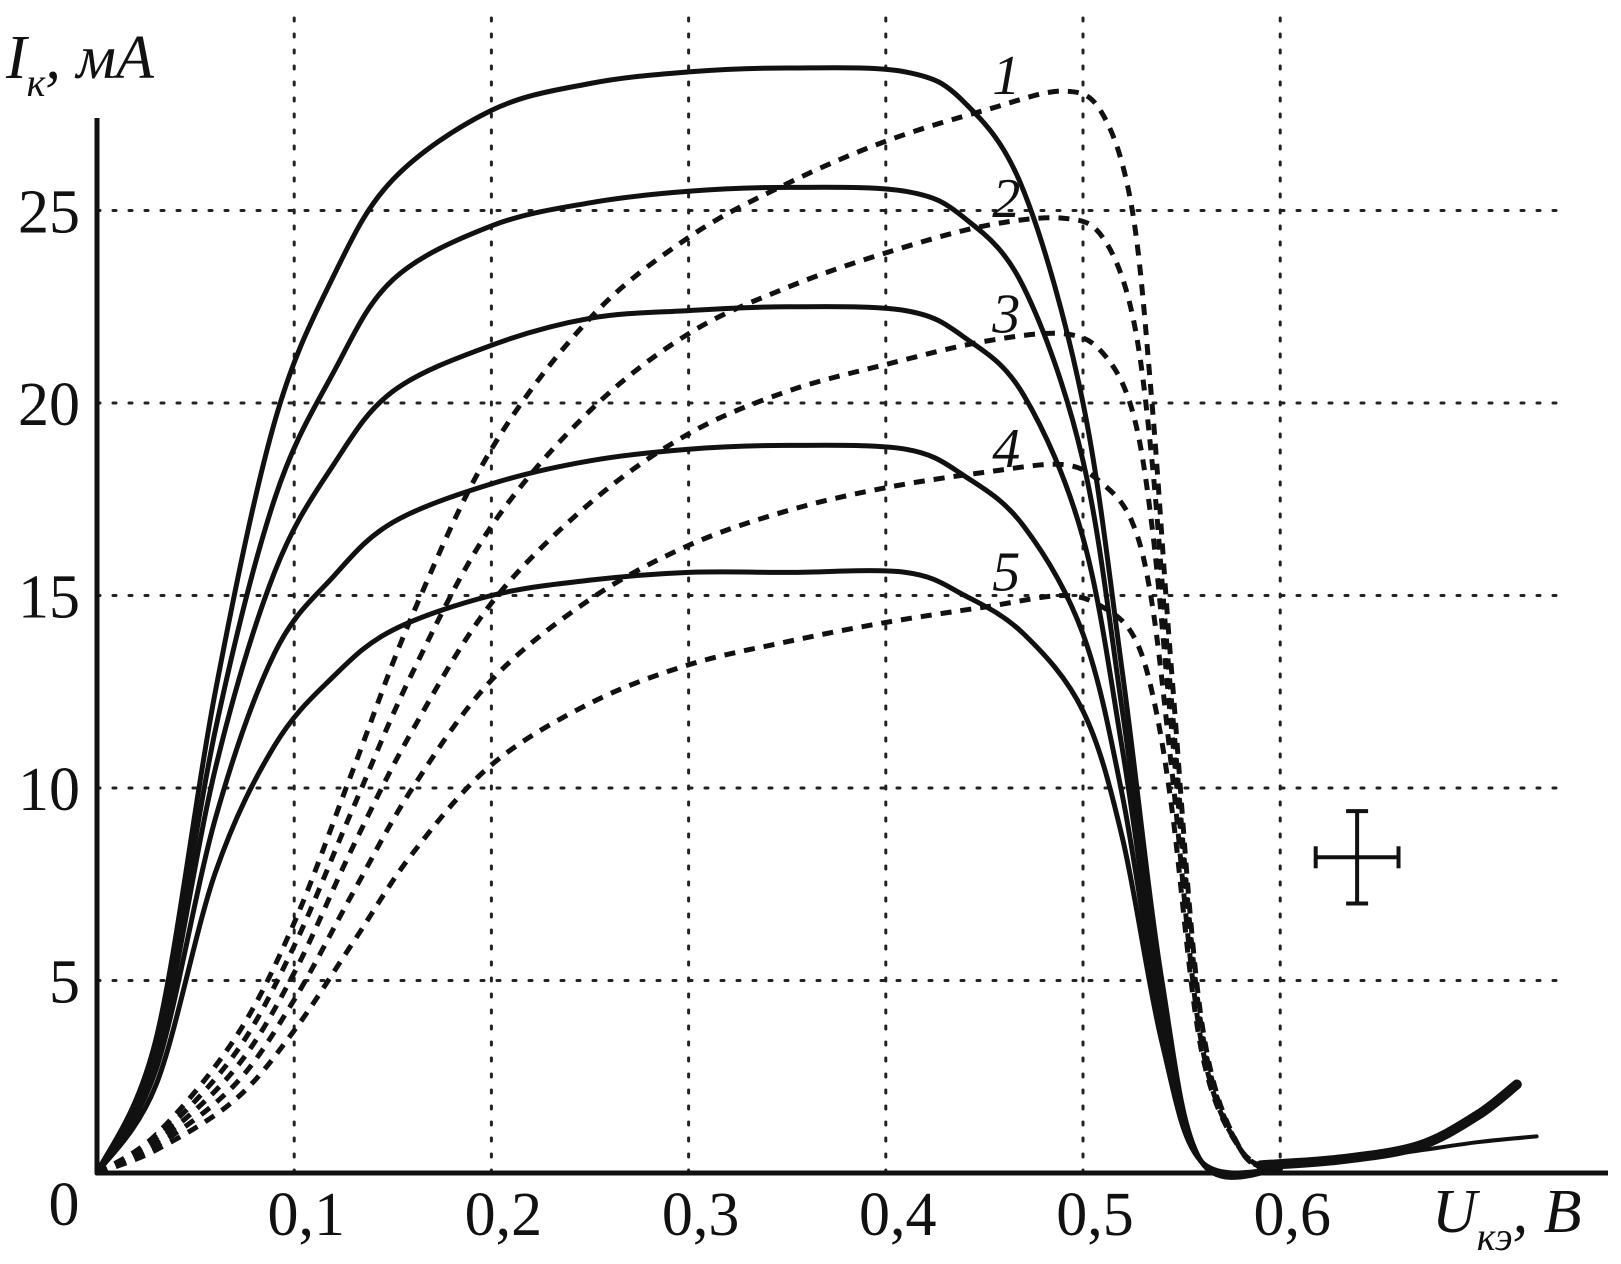  Describe the element at coordinates (306, 1215) in the screenshot. I see `x-tick-label: 0,1` at that location.